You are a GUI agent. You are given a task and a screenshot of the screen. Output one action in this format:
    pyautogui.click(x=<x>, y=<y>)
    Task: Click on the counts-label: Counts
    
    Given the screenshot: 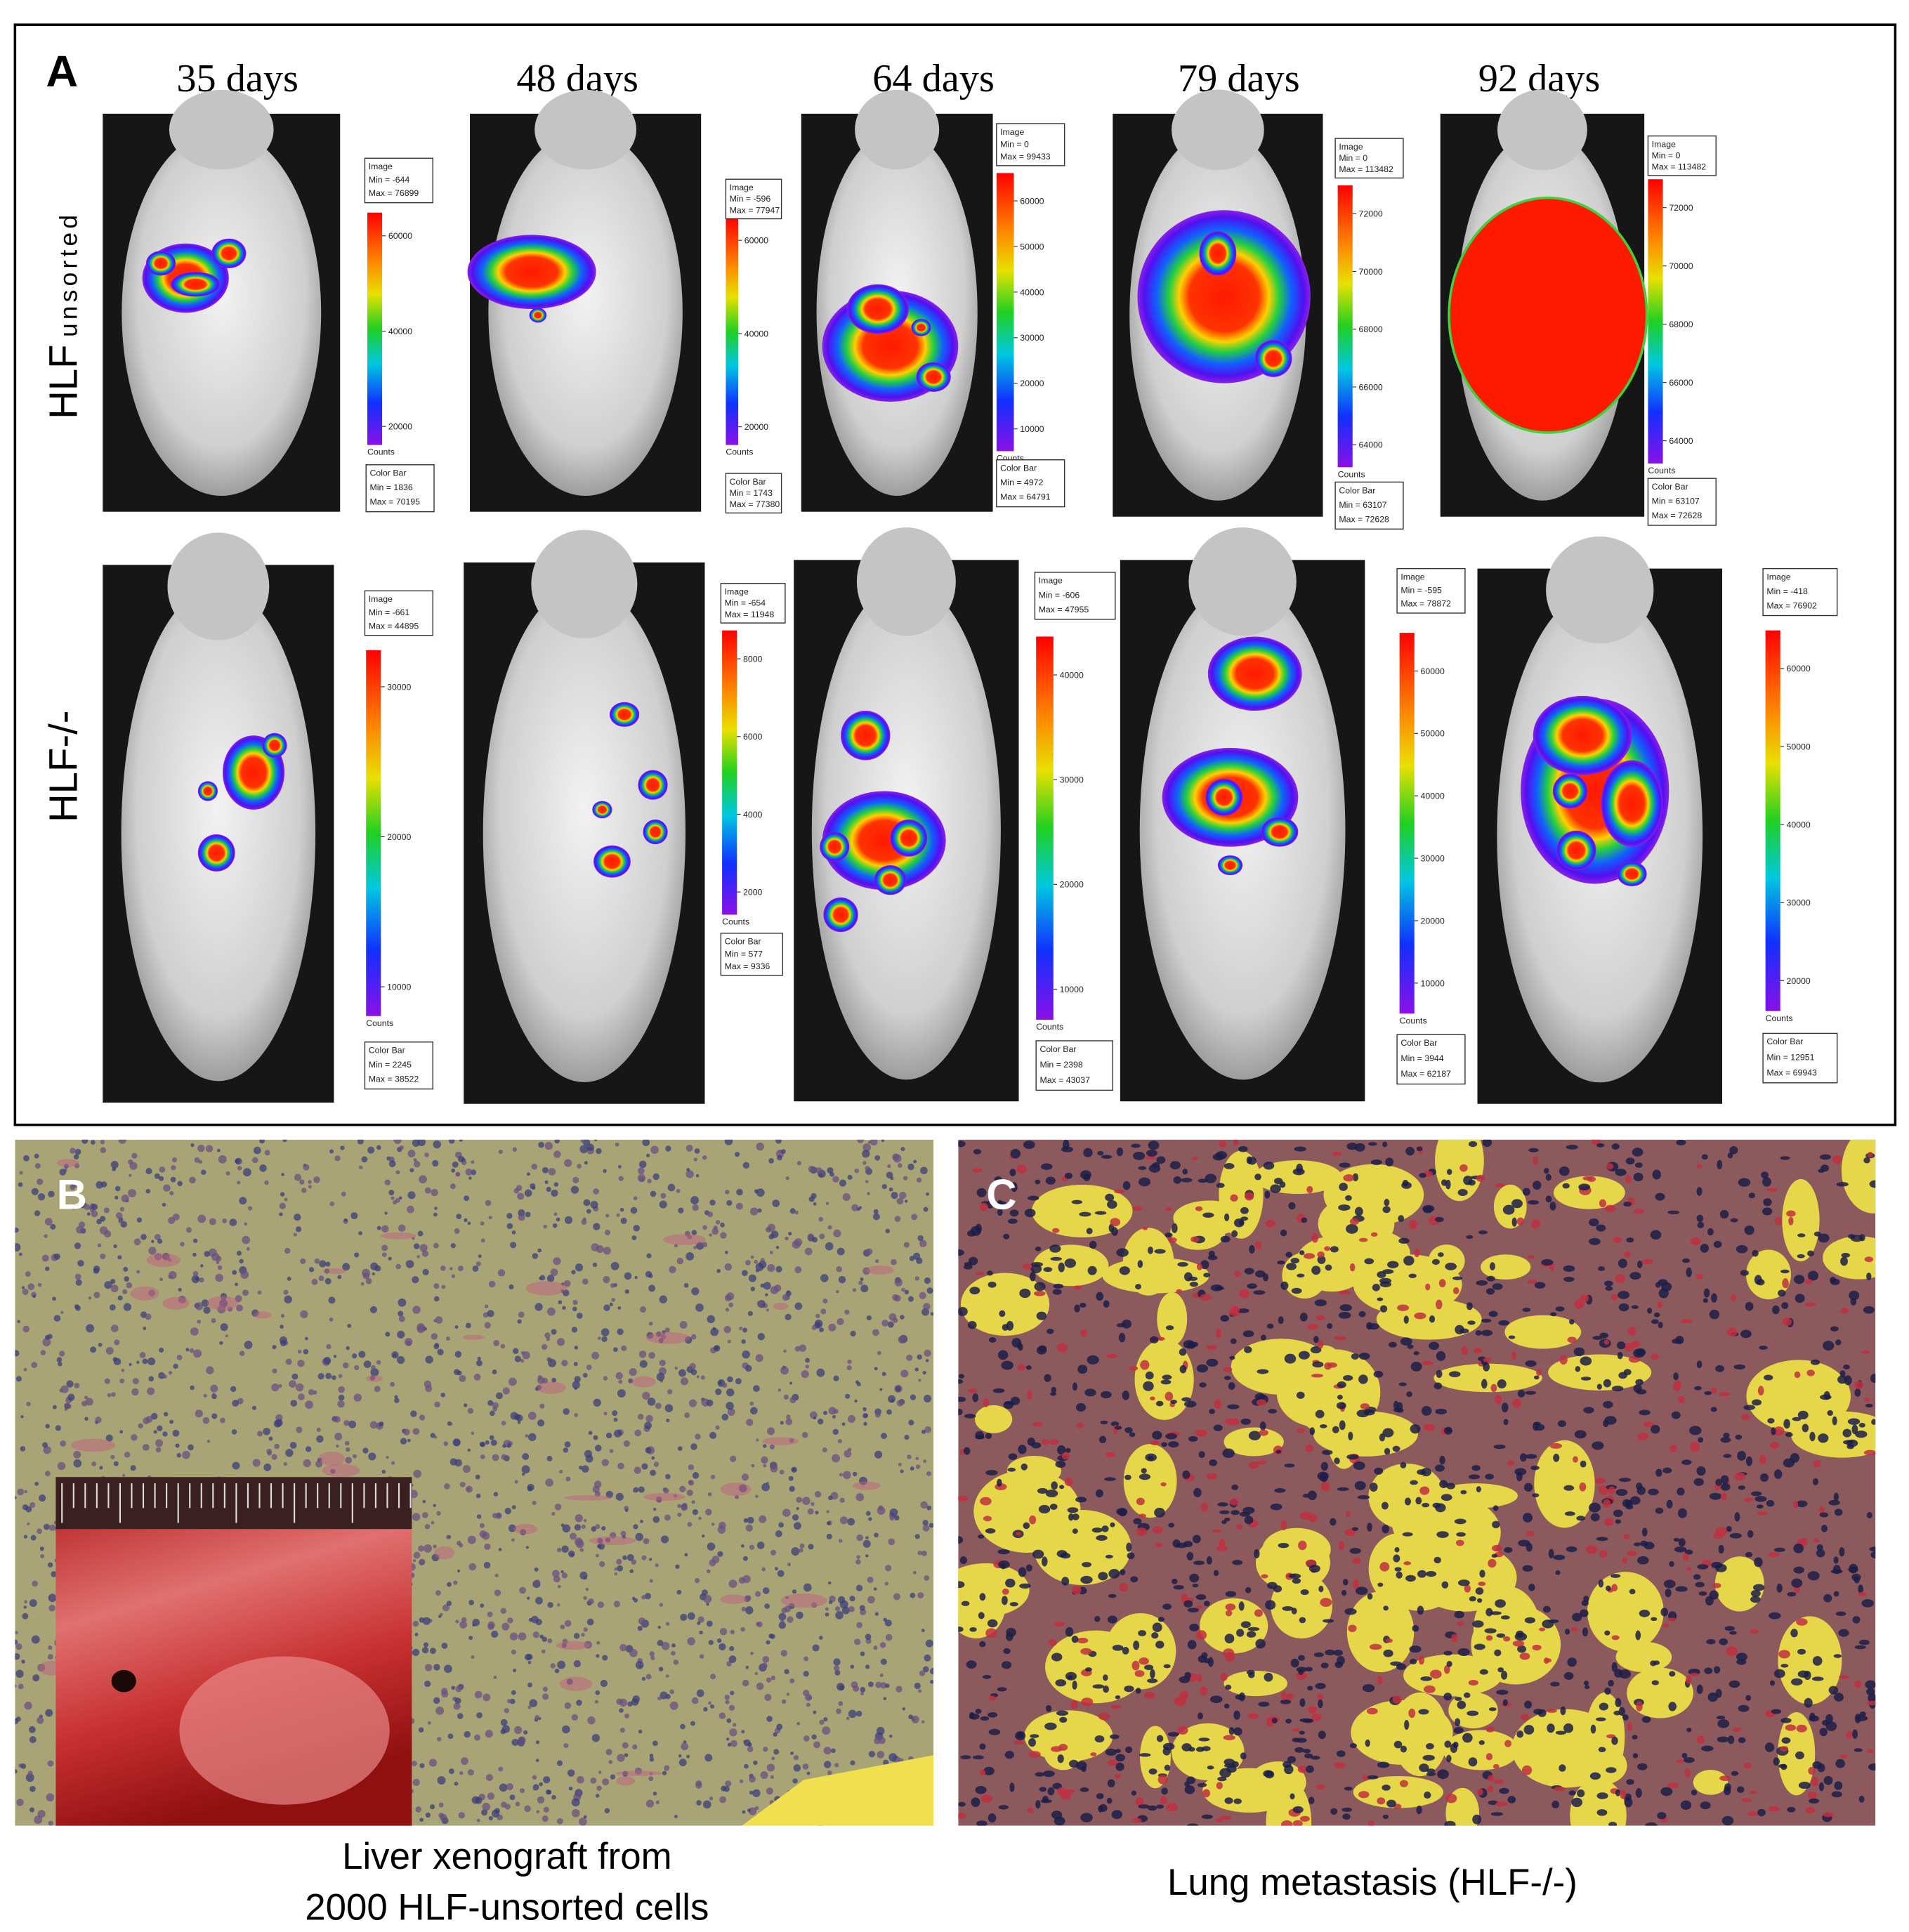 What is the action you would take?
    pyautogui.click(x=1049, y=1027)
    